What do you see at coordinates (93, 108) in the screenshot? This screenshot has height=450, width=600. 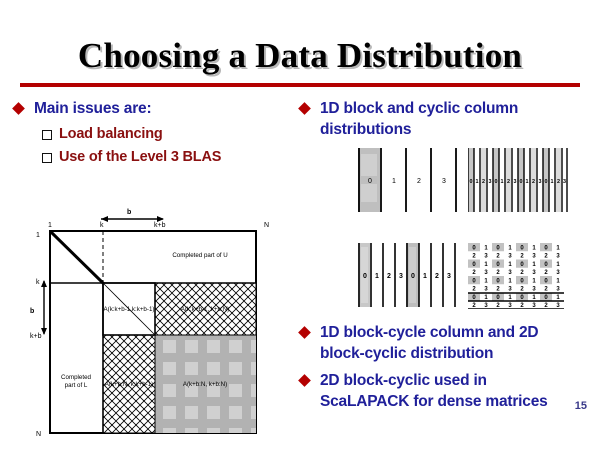 I see `bullet-label: Main issues are:` at bounding box center [93, 108].